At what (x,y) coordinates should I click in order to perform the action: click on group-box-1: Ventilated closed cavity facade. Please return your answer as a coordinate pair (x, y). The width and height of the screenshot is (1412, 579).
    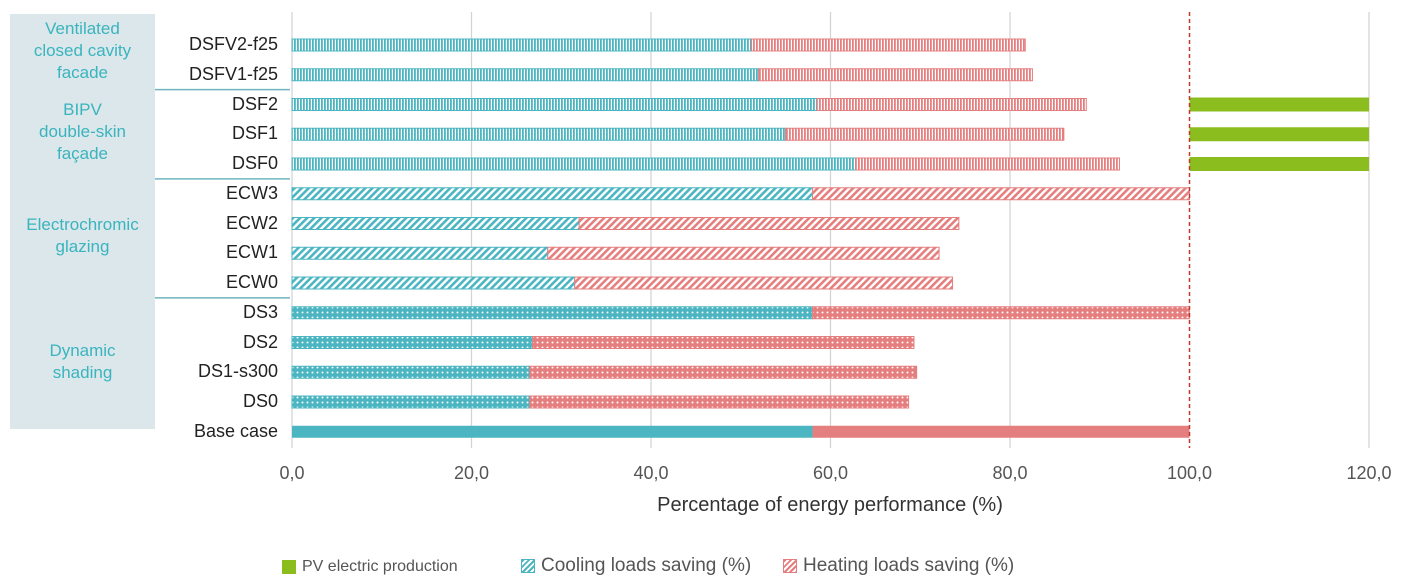
    Looking at the image, I should click on (82, 51).